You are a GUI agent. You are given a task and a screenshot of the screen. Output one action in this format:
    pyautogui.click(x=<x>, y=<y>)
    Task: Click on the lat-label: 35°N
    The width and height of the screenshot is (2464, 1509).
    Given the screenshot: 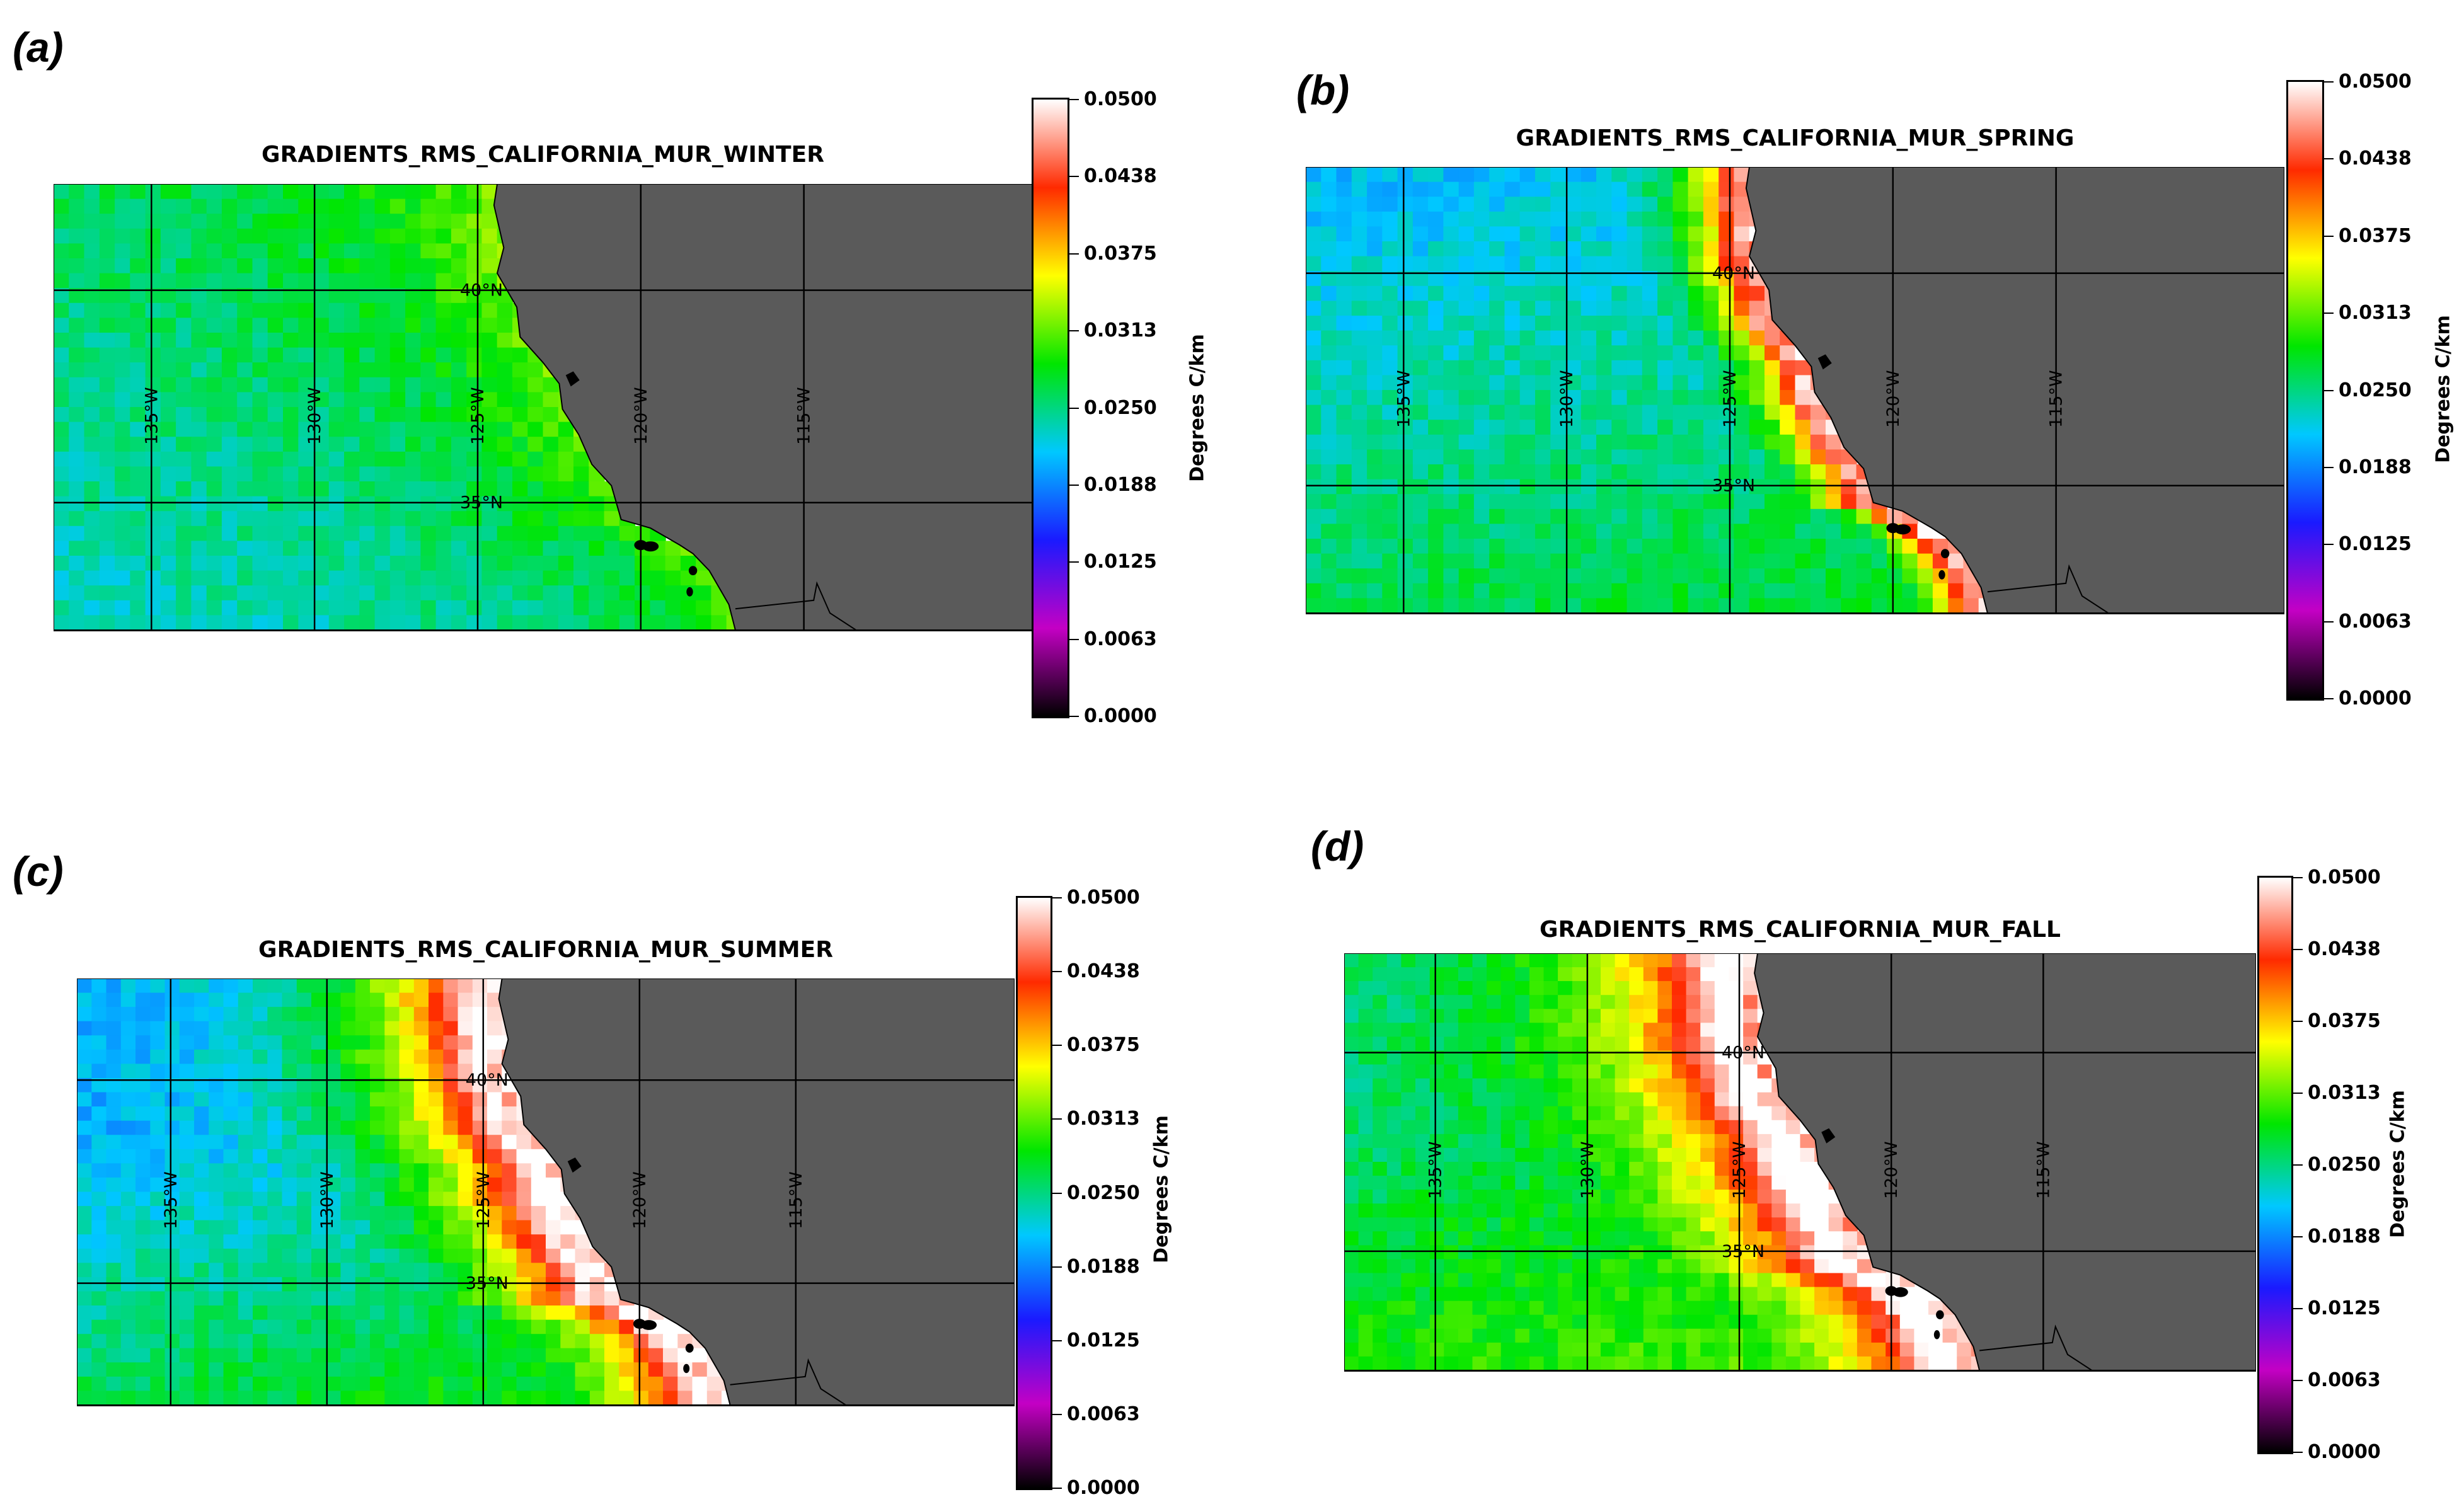 What is the action you would take?
    pyautogui.click(x=1743, y=1251)
    